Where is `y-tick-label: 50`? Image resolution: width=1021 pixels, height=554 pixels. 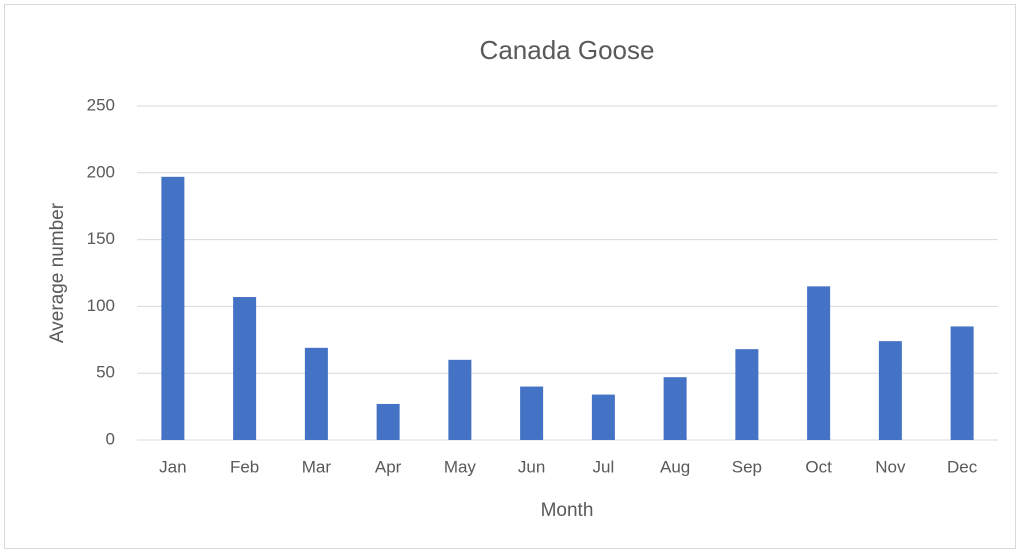
y-tick-label: 50 is located at coordinates (105, 372).